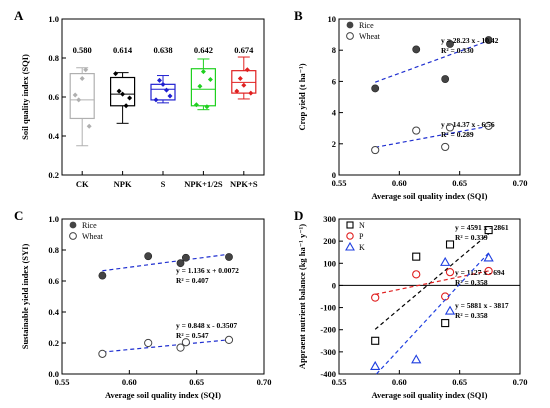 This screenshot has height=408, width=550. I want to click on category-label: NPK+1/2S, so click(203, 184).